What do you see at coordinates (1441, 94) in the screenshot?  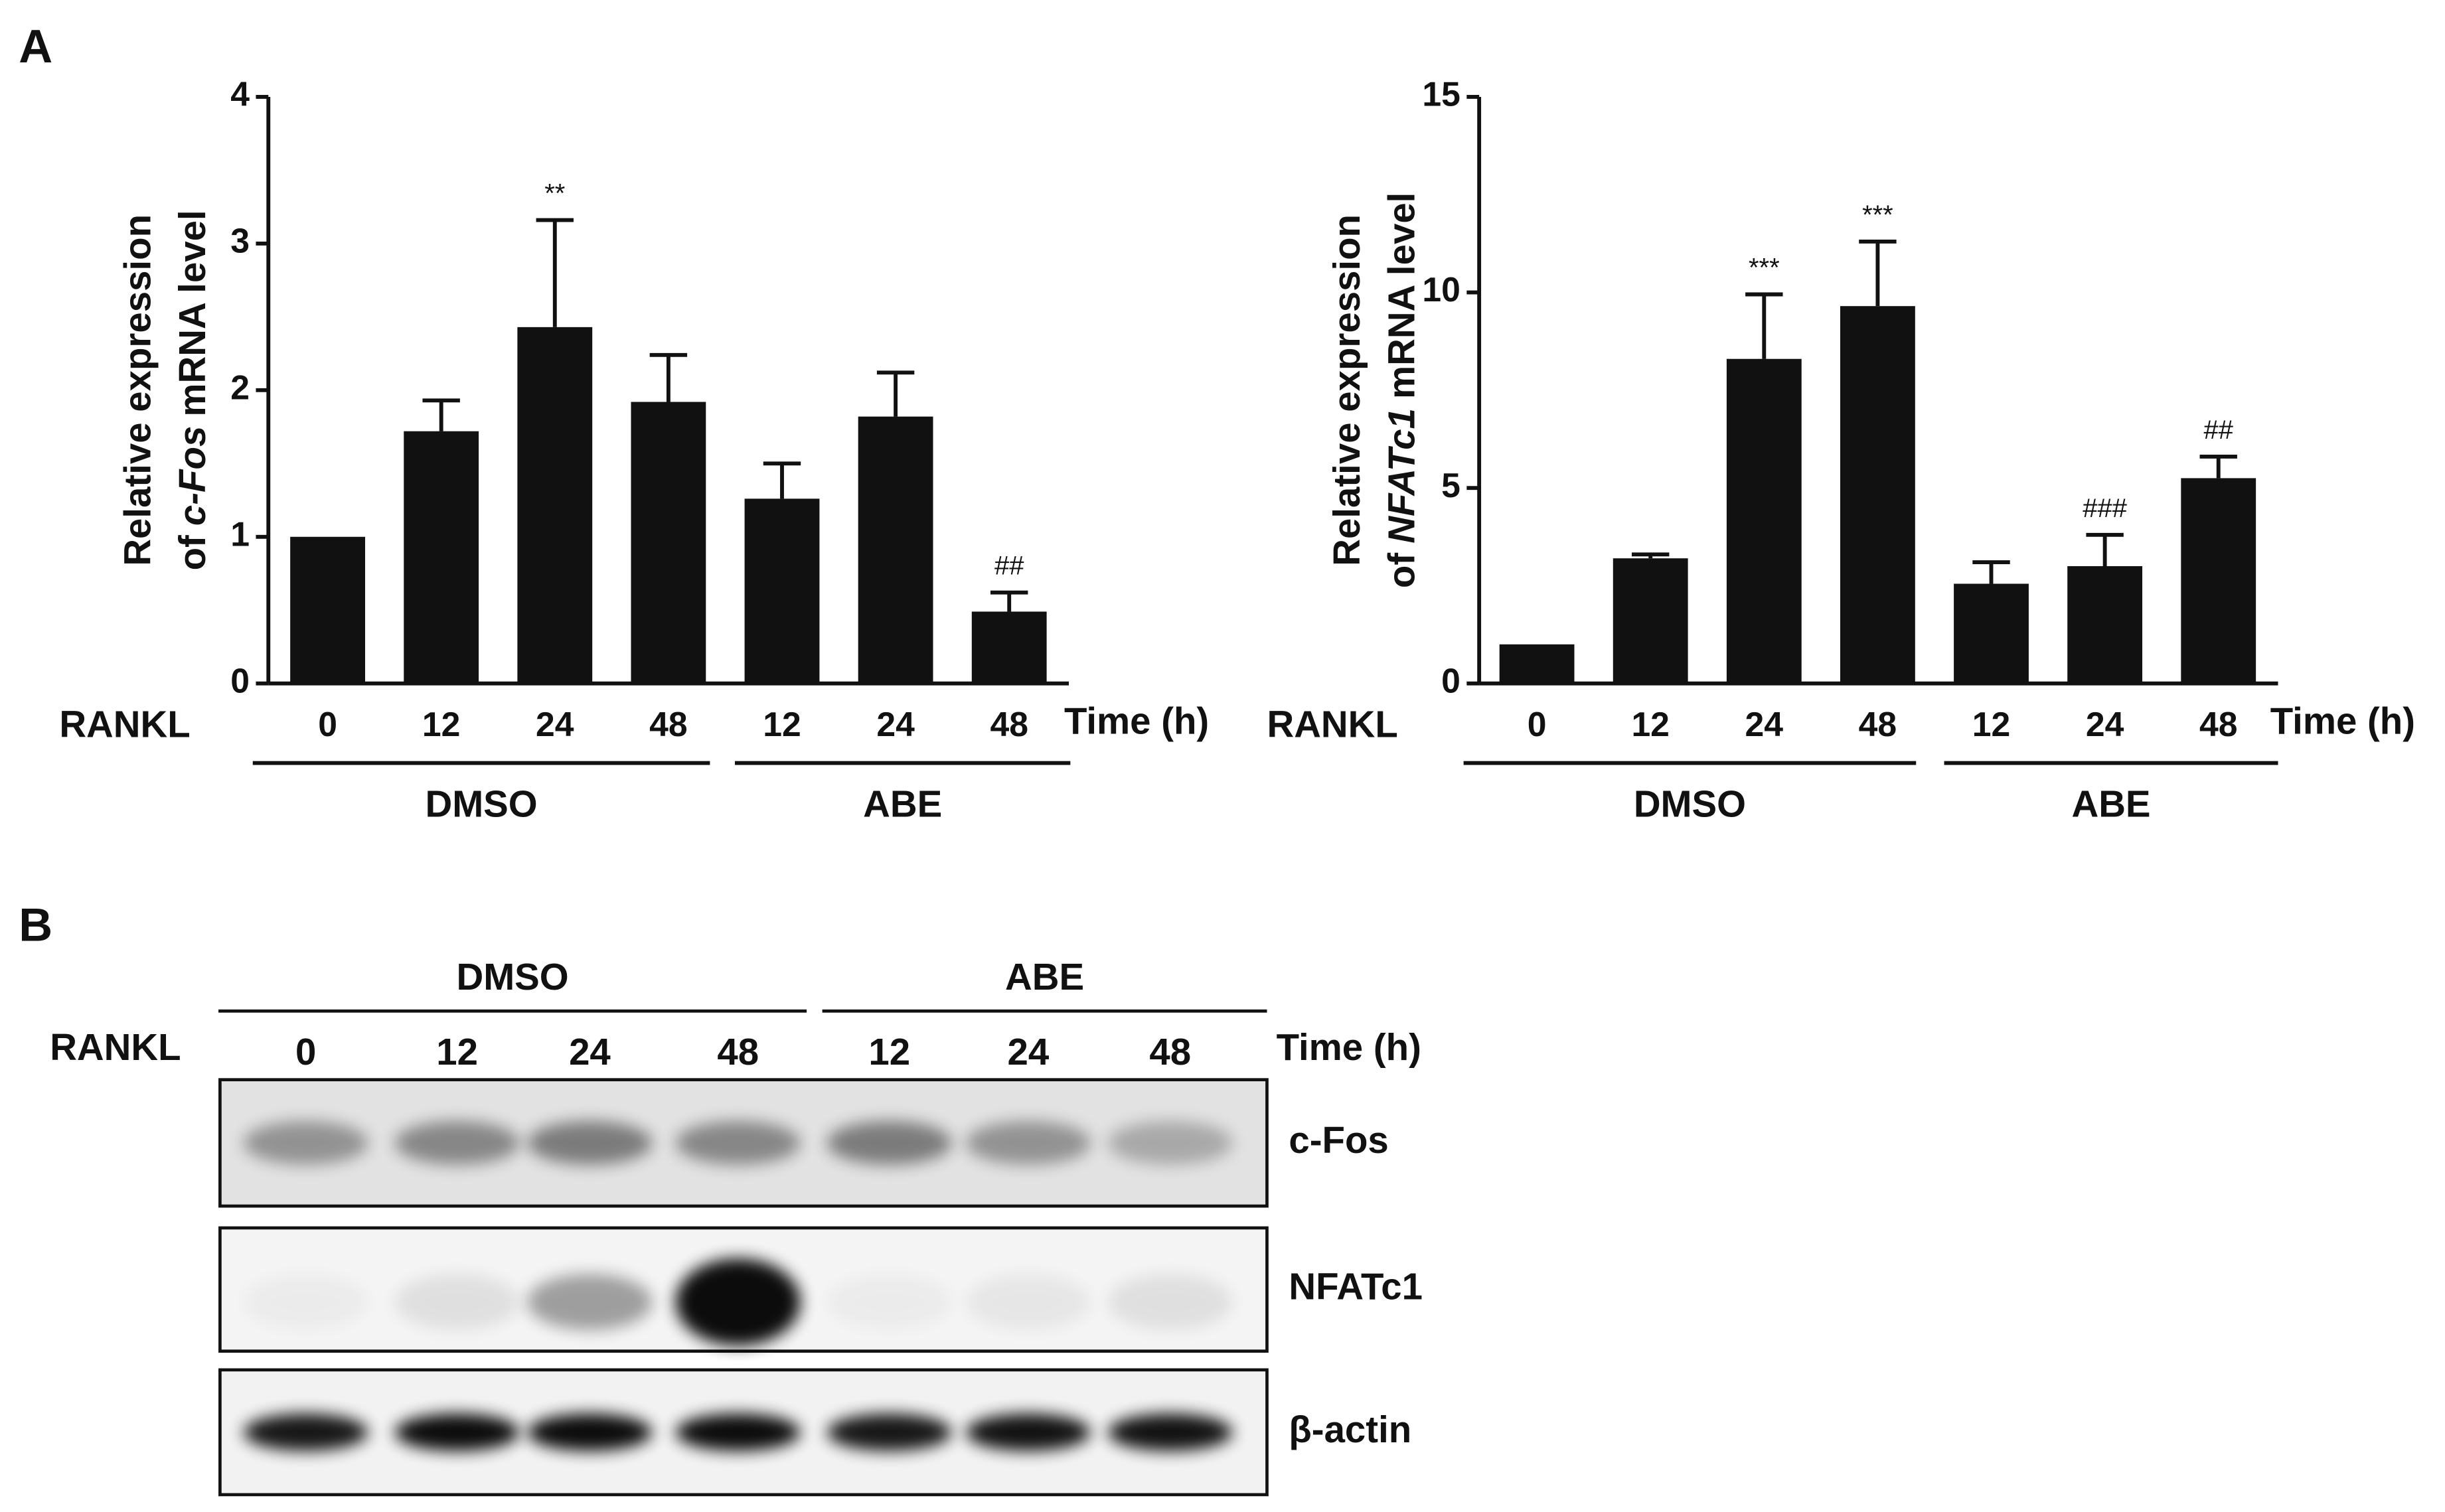 I see `y-tick-label: 15` at bounding box center [1441, 94].